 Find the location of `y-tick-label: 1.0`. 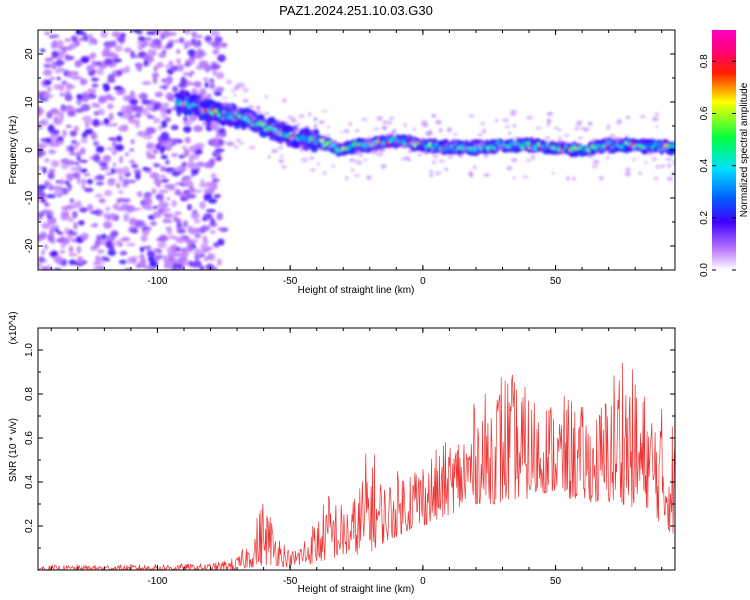

y-tick-label: 1.0 is located at coordinates (29, 350).